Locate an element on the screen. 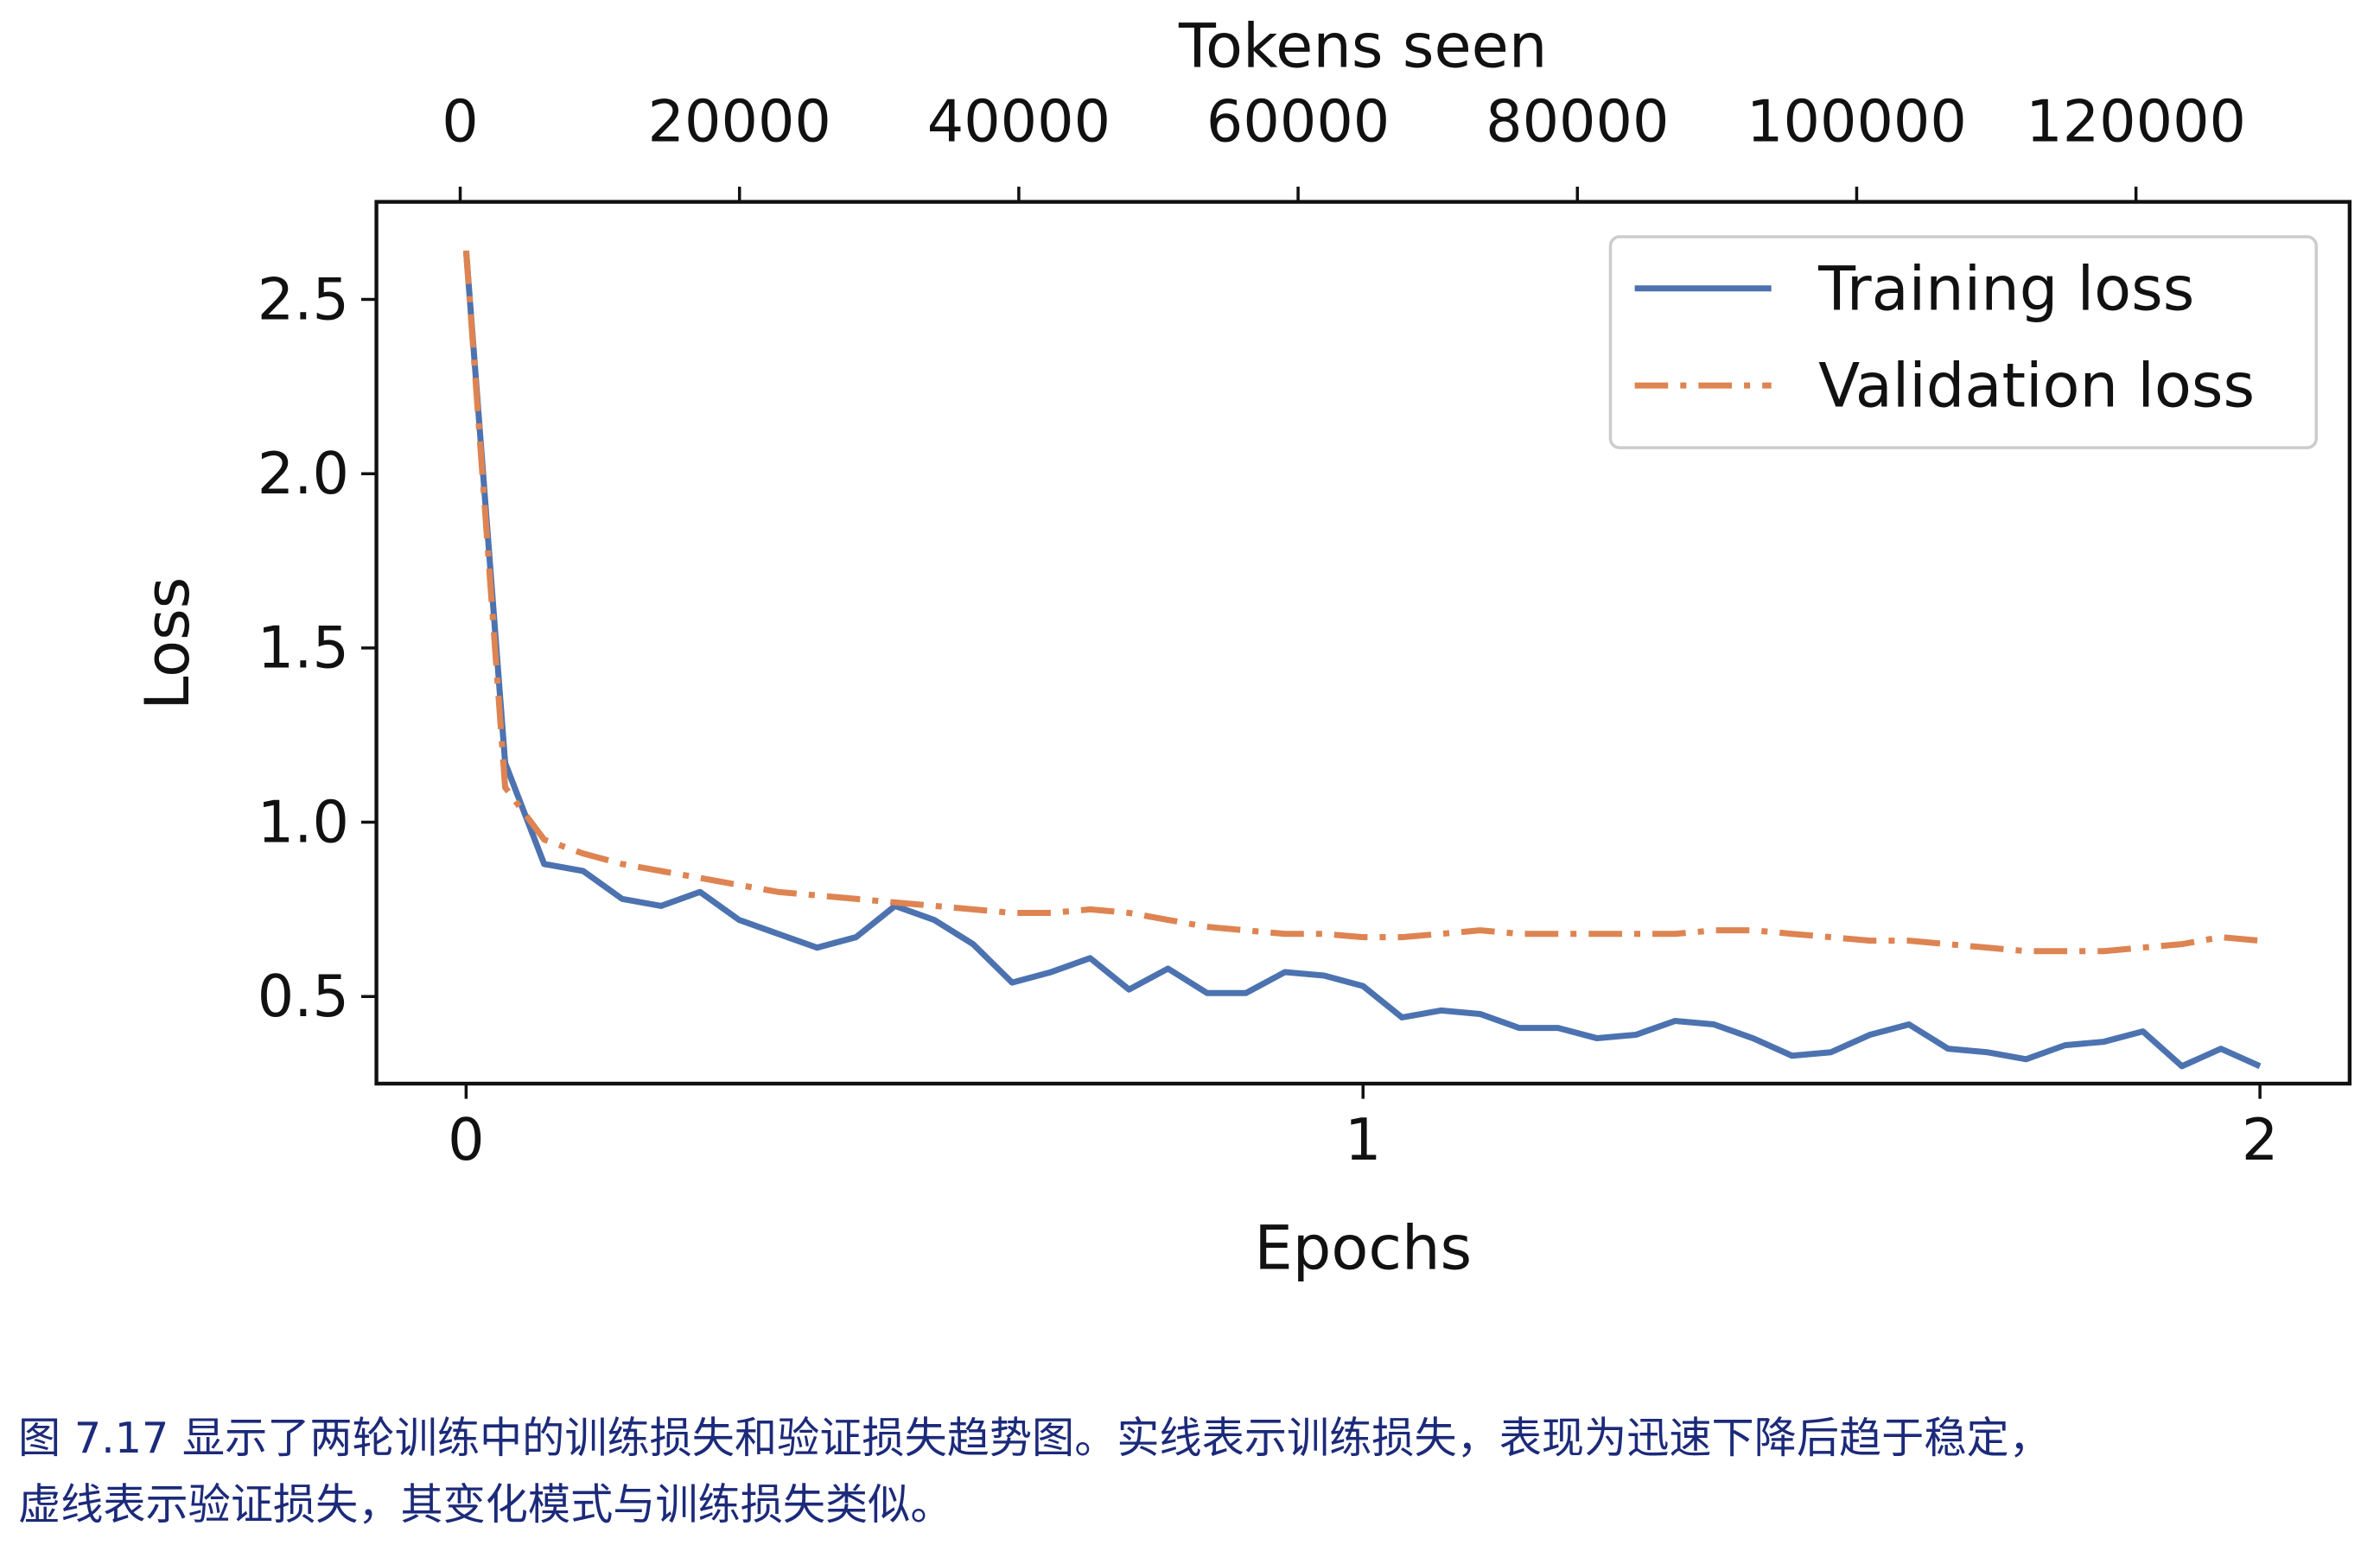  legend-label-validation: Validation loss is located at coordinates (2036, 386).